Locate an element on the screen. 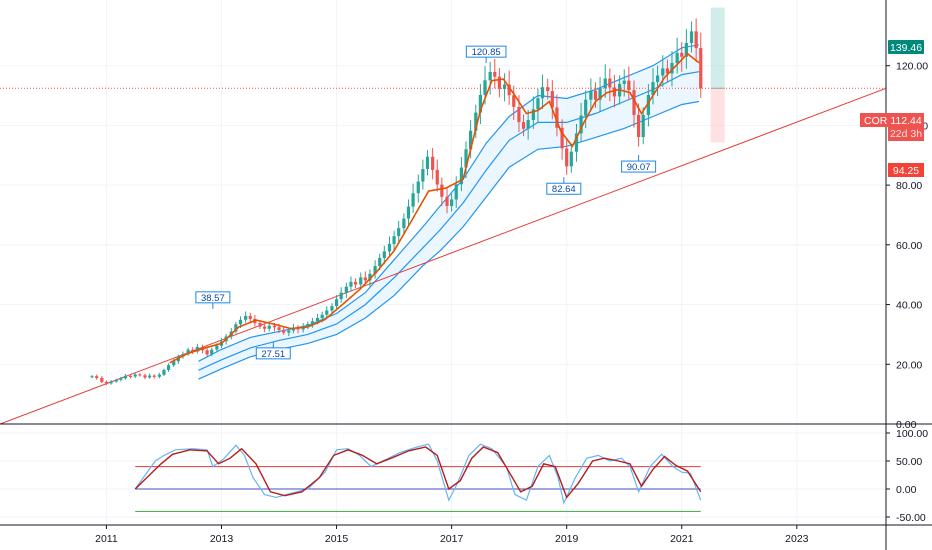  time-axis: 2011 2013 2015 2017 2019 2021 2023 is located at coordinates (452, 535).